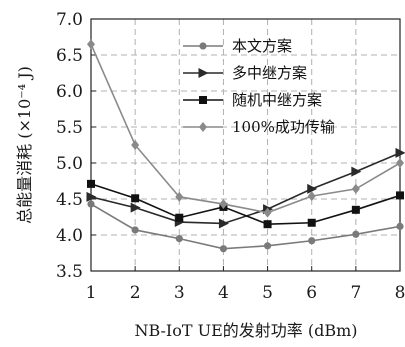 This screenshot has width=405, height=347. Describe the element at coordinates (262, 46) in the screenshot. I see `legend-label: 本文方案` at that location.